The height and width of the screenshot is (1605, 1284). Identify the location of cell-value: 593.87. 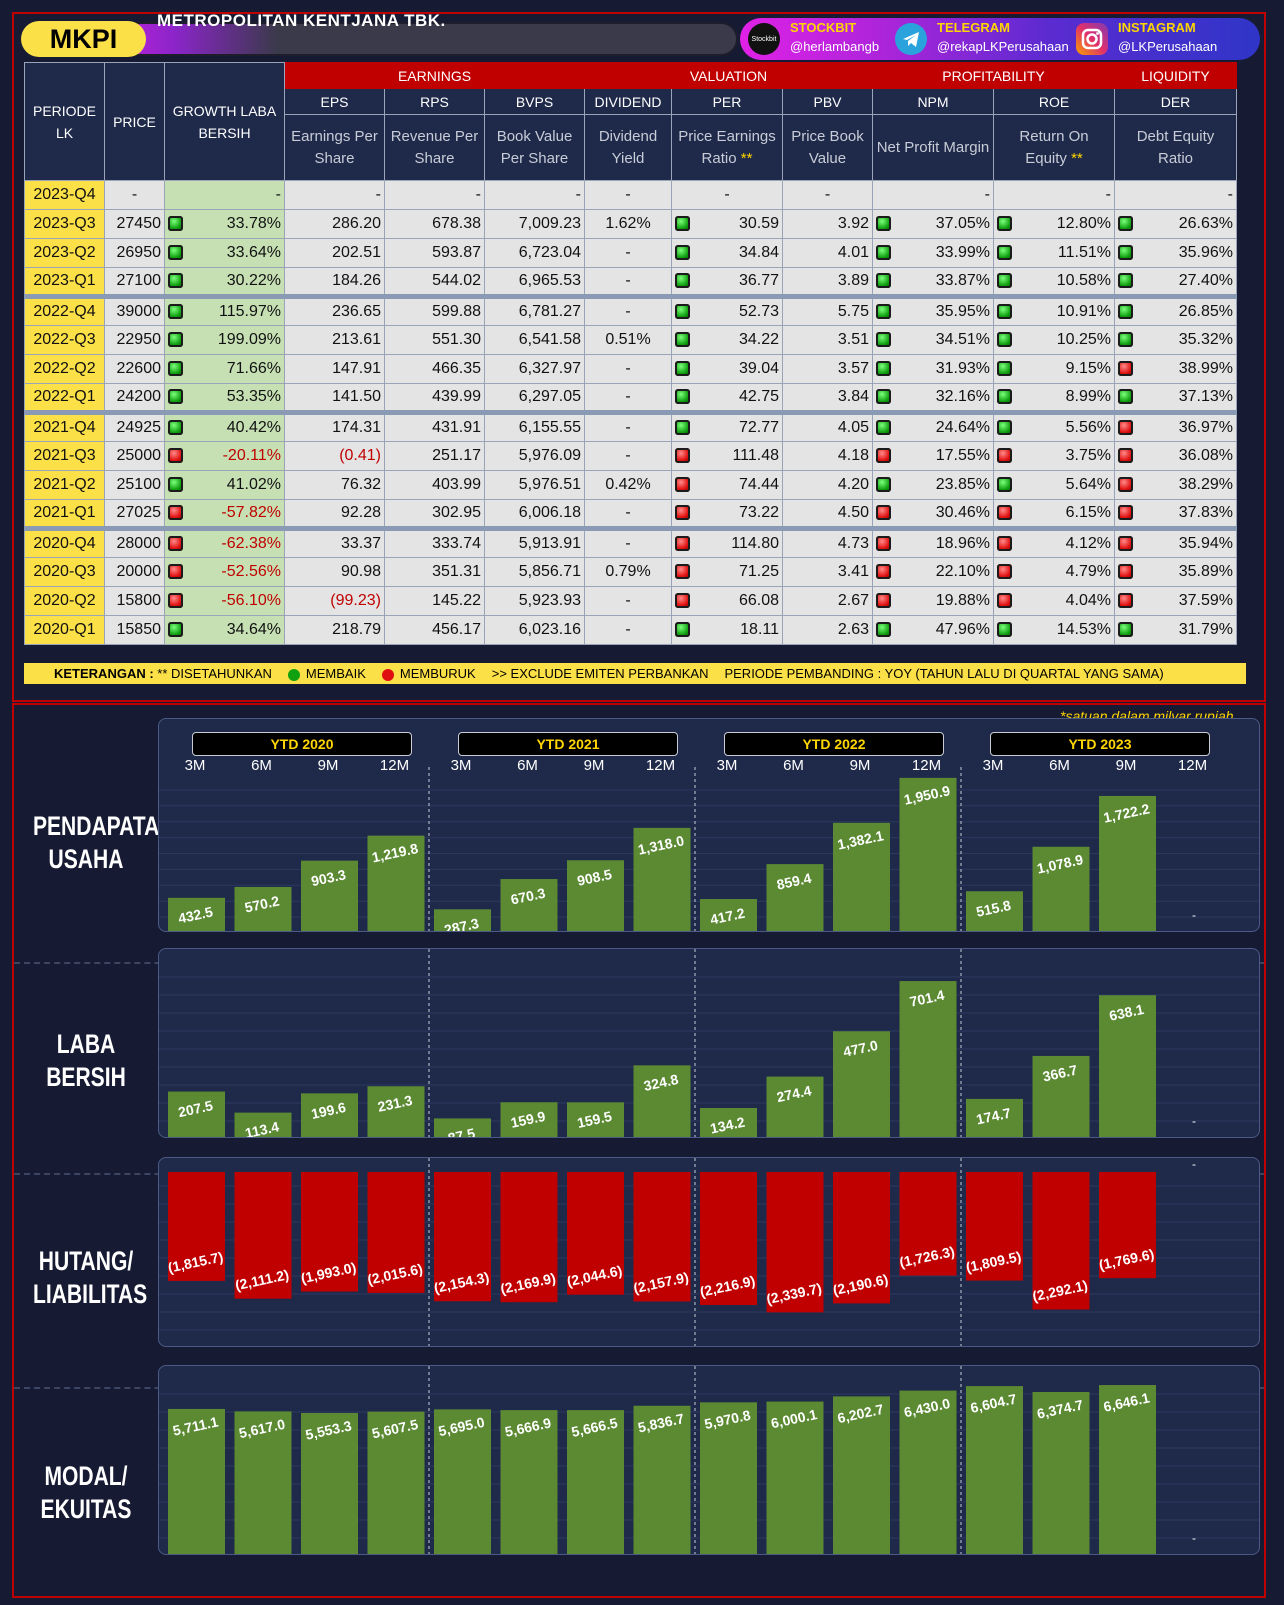
(456, 252).